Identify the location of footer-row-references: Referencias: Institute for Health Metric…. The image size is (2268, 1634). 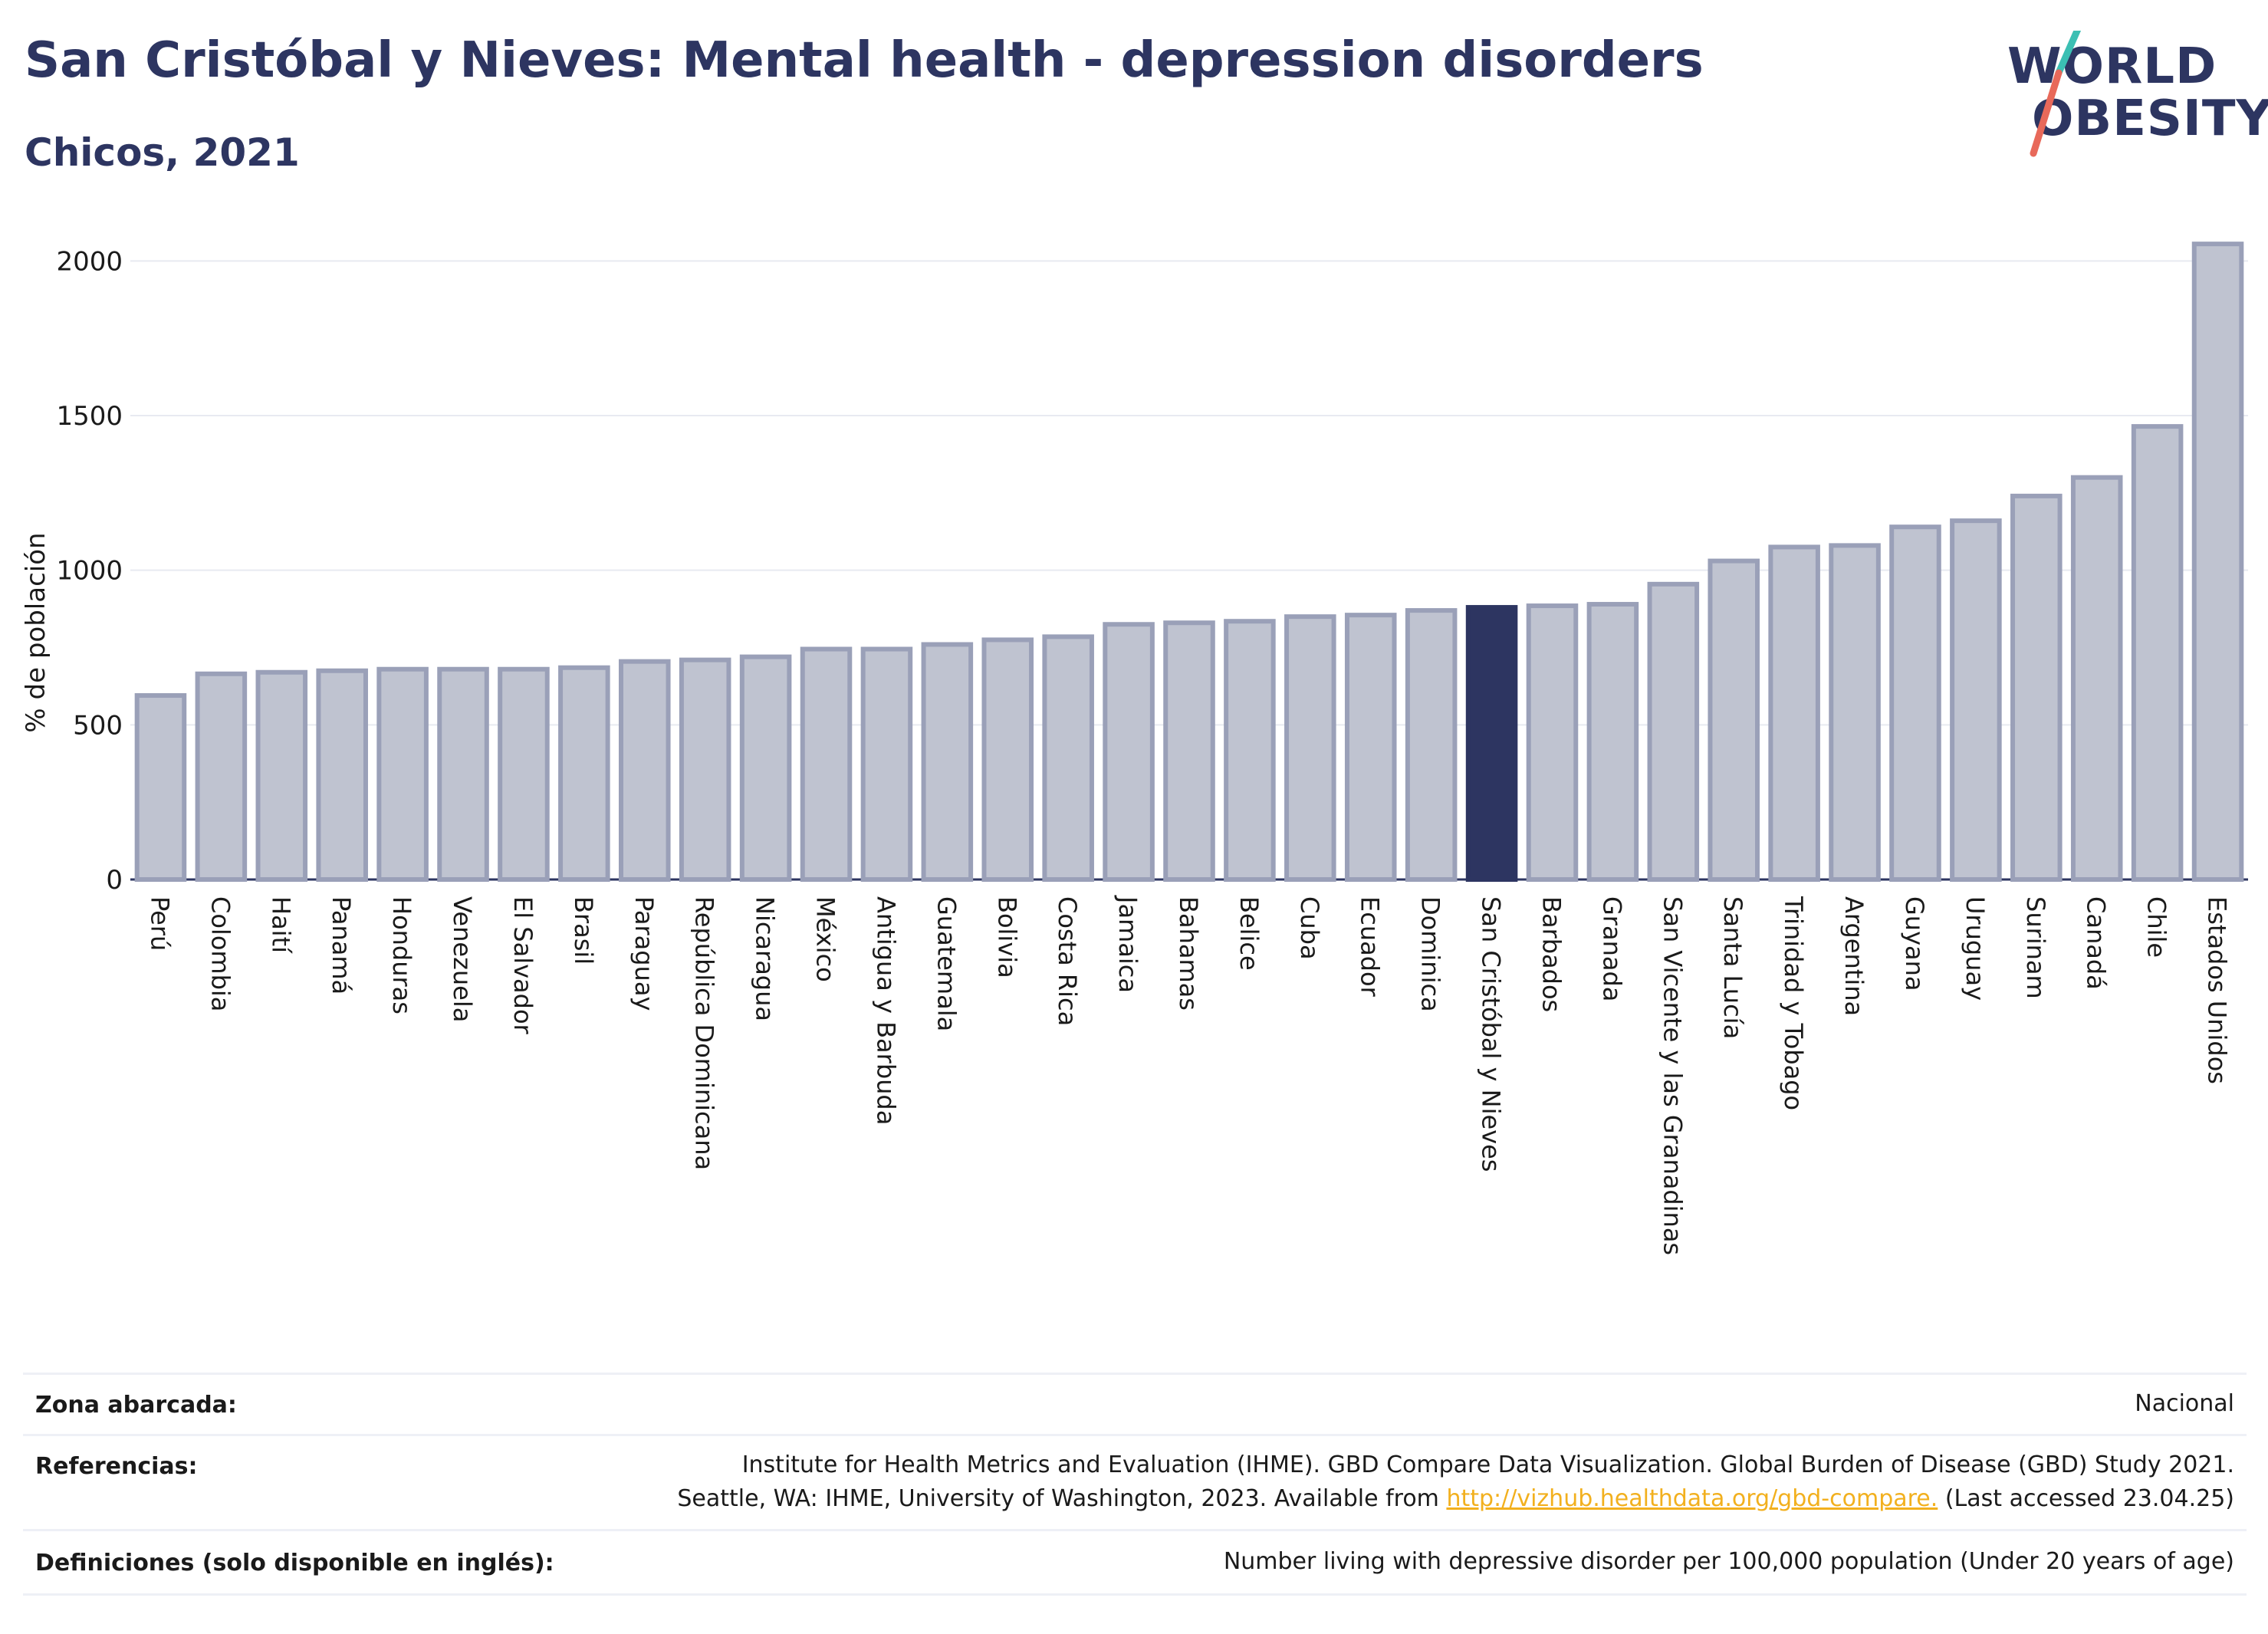
(1135, 1483).